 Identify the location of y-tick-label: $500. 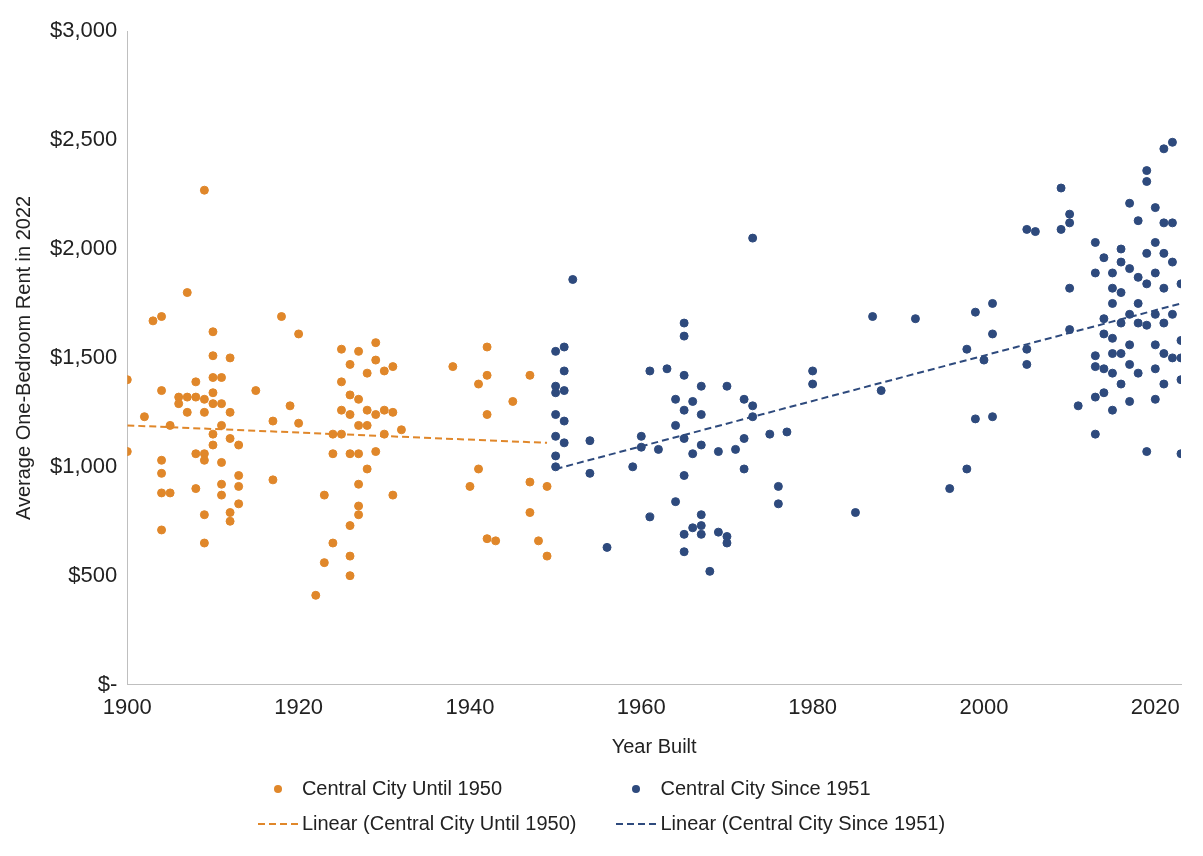
(93, 574).